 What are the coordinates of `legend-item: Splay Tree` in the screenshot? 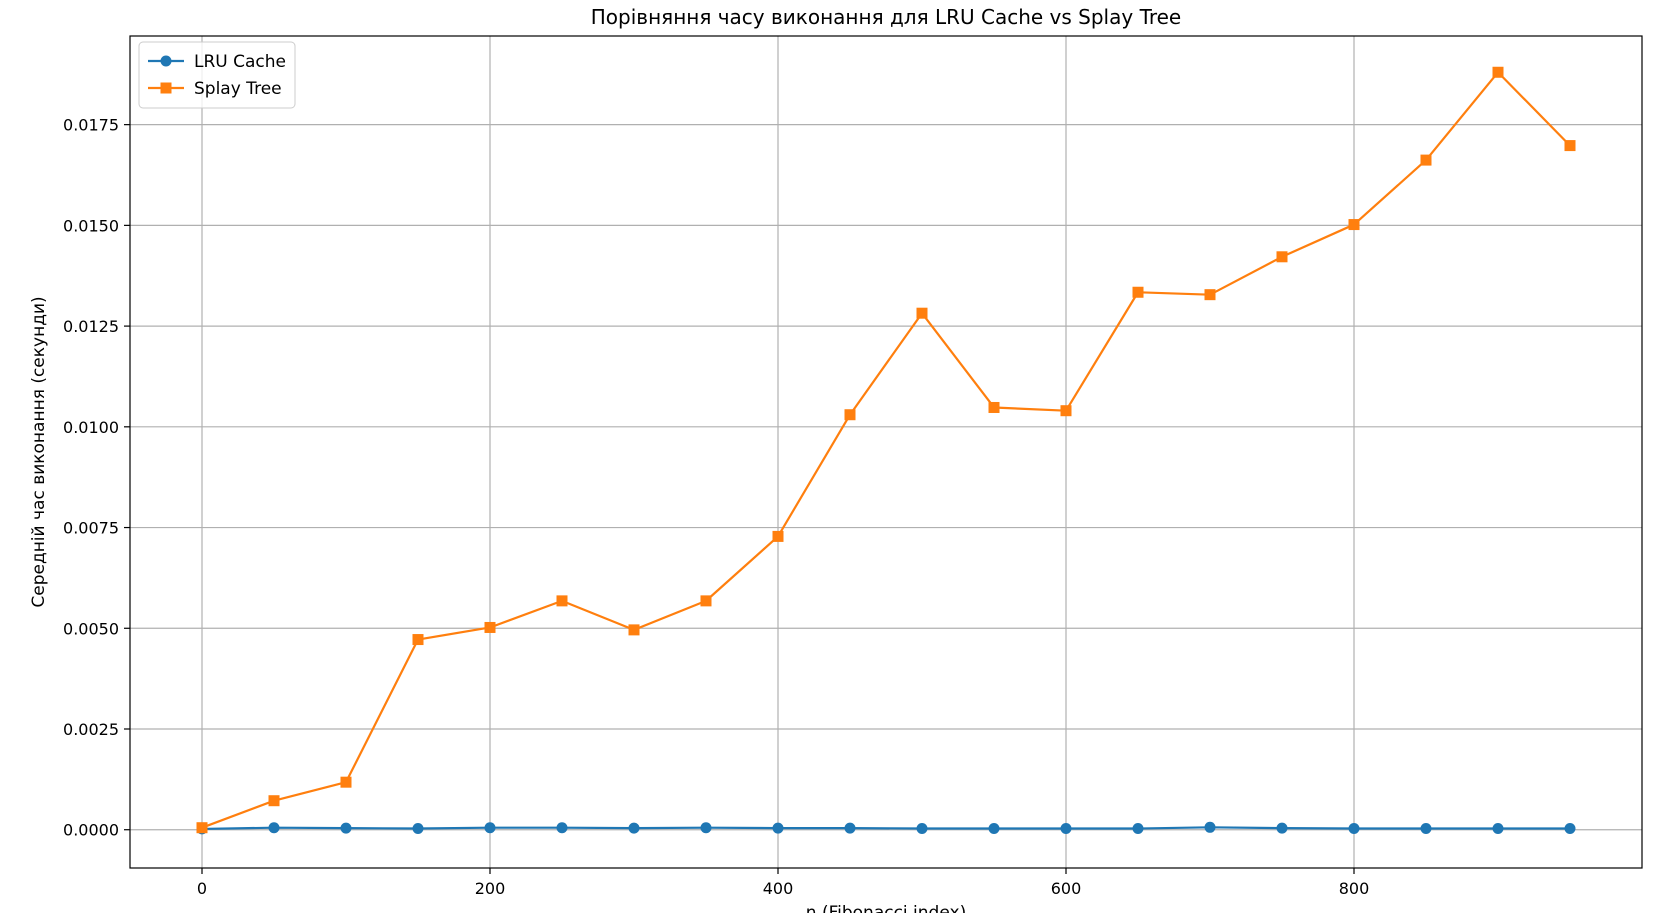 It's located at (215, 89).